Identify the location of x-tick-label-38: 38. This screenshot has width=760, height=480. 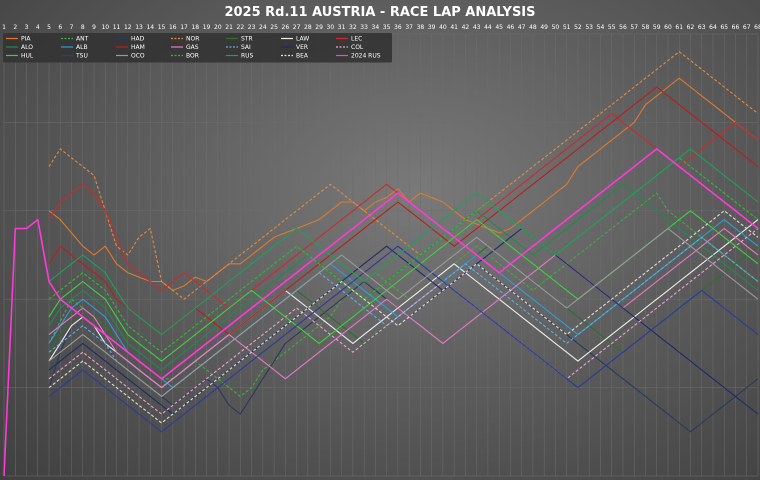
(421, 27).